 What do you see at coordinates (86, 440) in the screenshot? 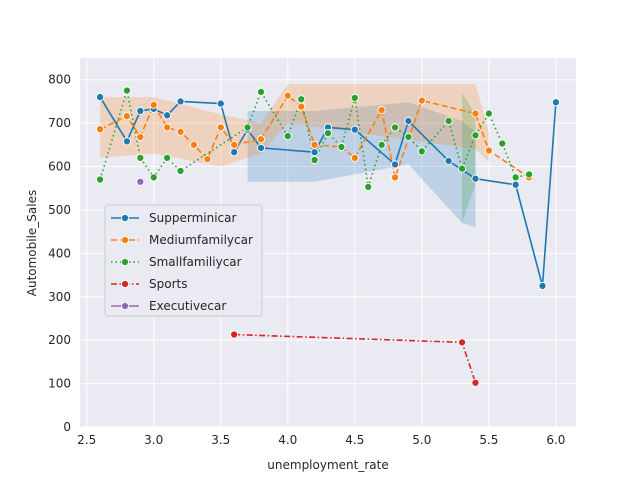
I see `x-tick-label: 2.5` at bounding box center [86, 440].